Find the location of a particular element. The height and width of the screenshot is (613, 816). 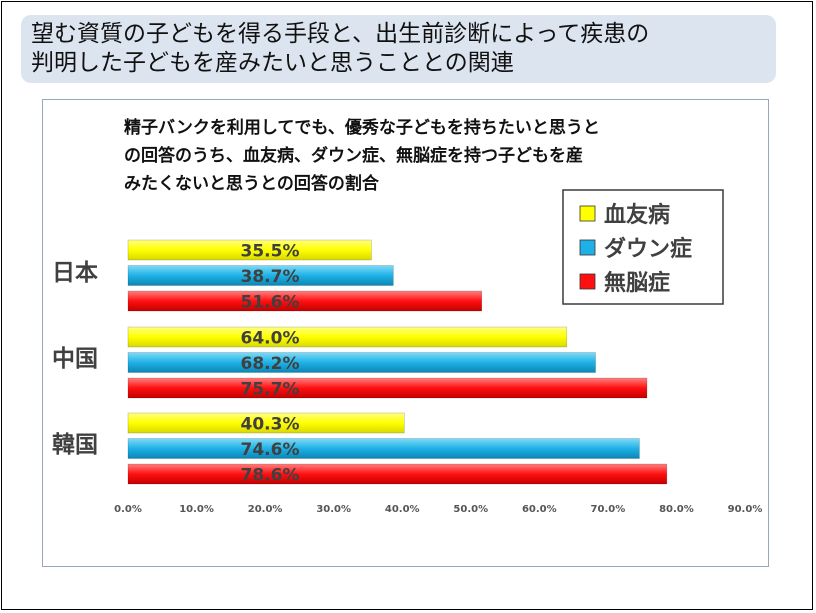

x-tick-label: 10.0% is located at coordinates (196, 509).